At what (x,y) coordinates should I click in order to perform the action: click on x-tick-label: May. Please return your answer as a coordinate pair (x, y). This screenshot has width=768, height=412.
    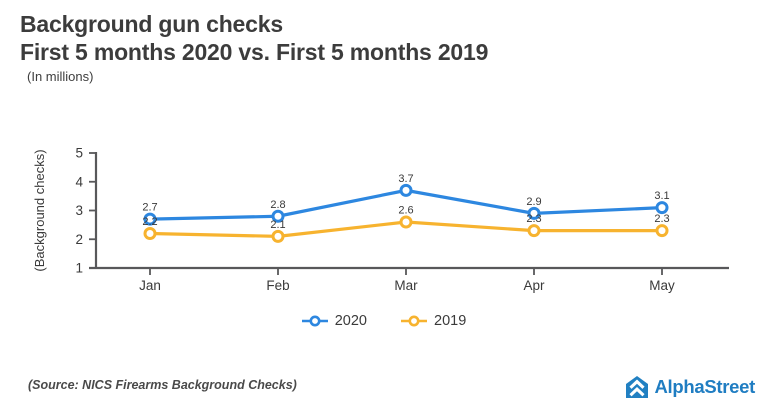
    Looking at the image, I should click on (662, 285).